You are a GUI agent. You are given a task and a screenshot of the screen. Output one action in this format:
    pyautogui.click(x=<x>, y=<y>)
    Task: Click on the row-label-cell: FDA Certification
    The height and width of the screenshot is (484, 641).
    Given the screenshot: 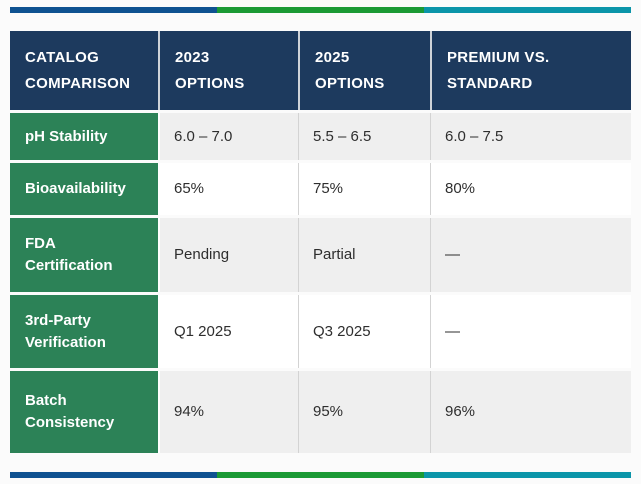 What is the action you would take?
    pyautogui.click(x=84, y=255)
    